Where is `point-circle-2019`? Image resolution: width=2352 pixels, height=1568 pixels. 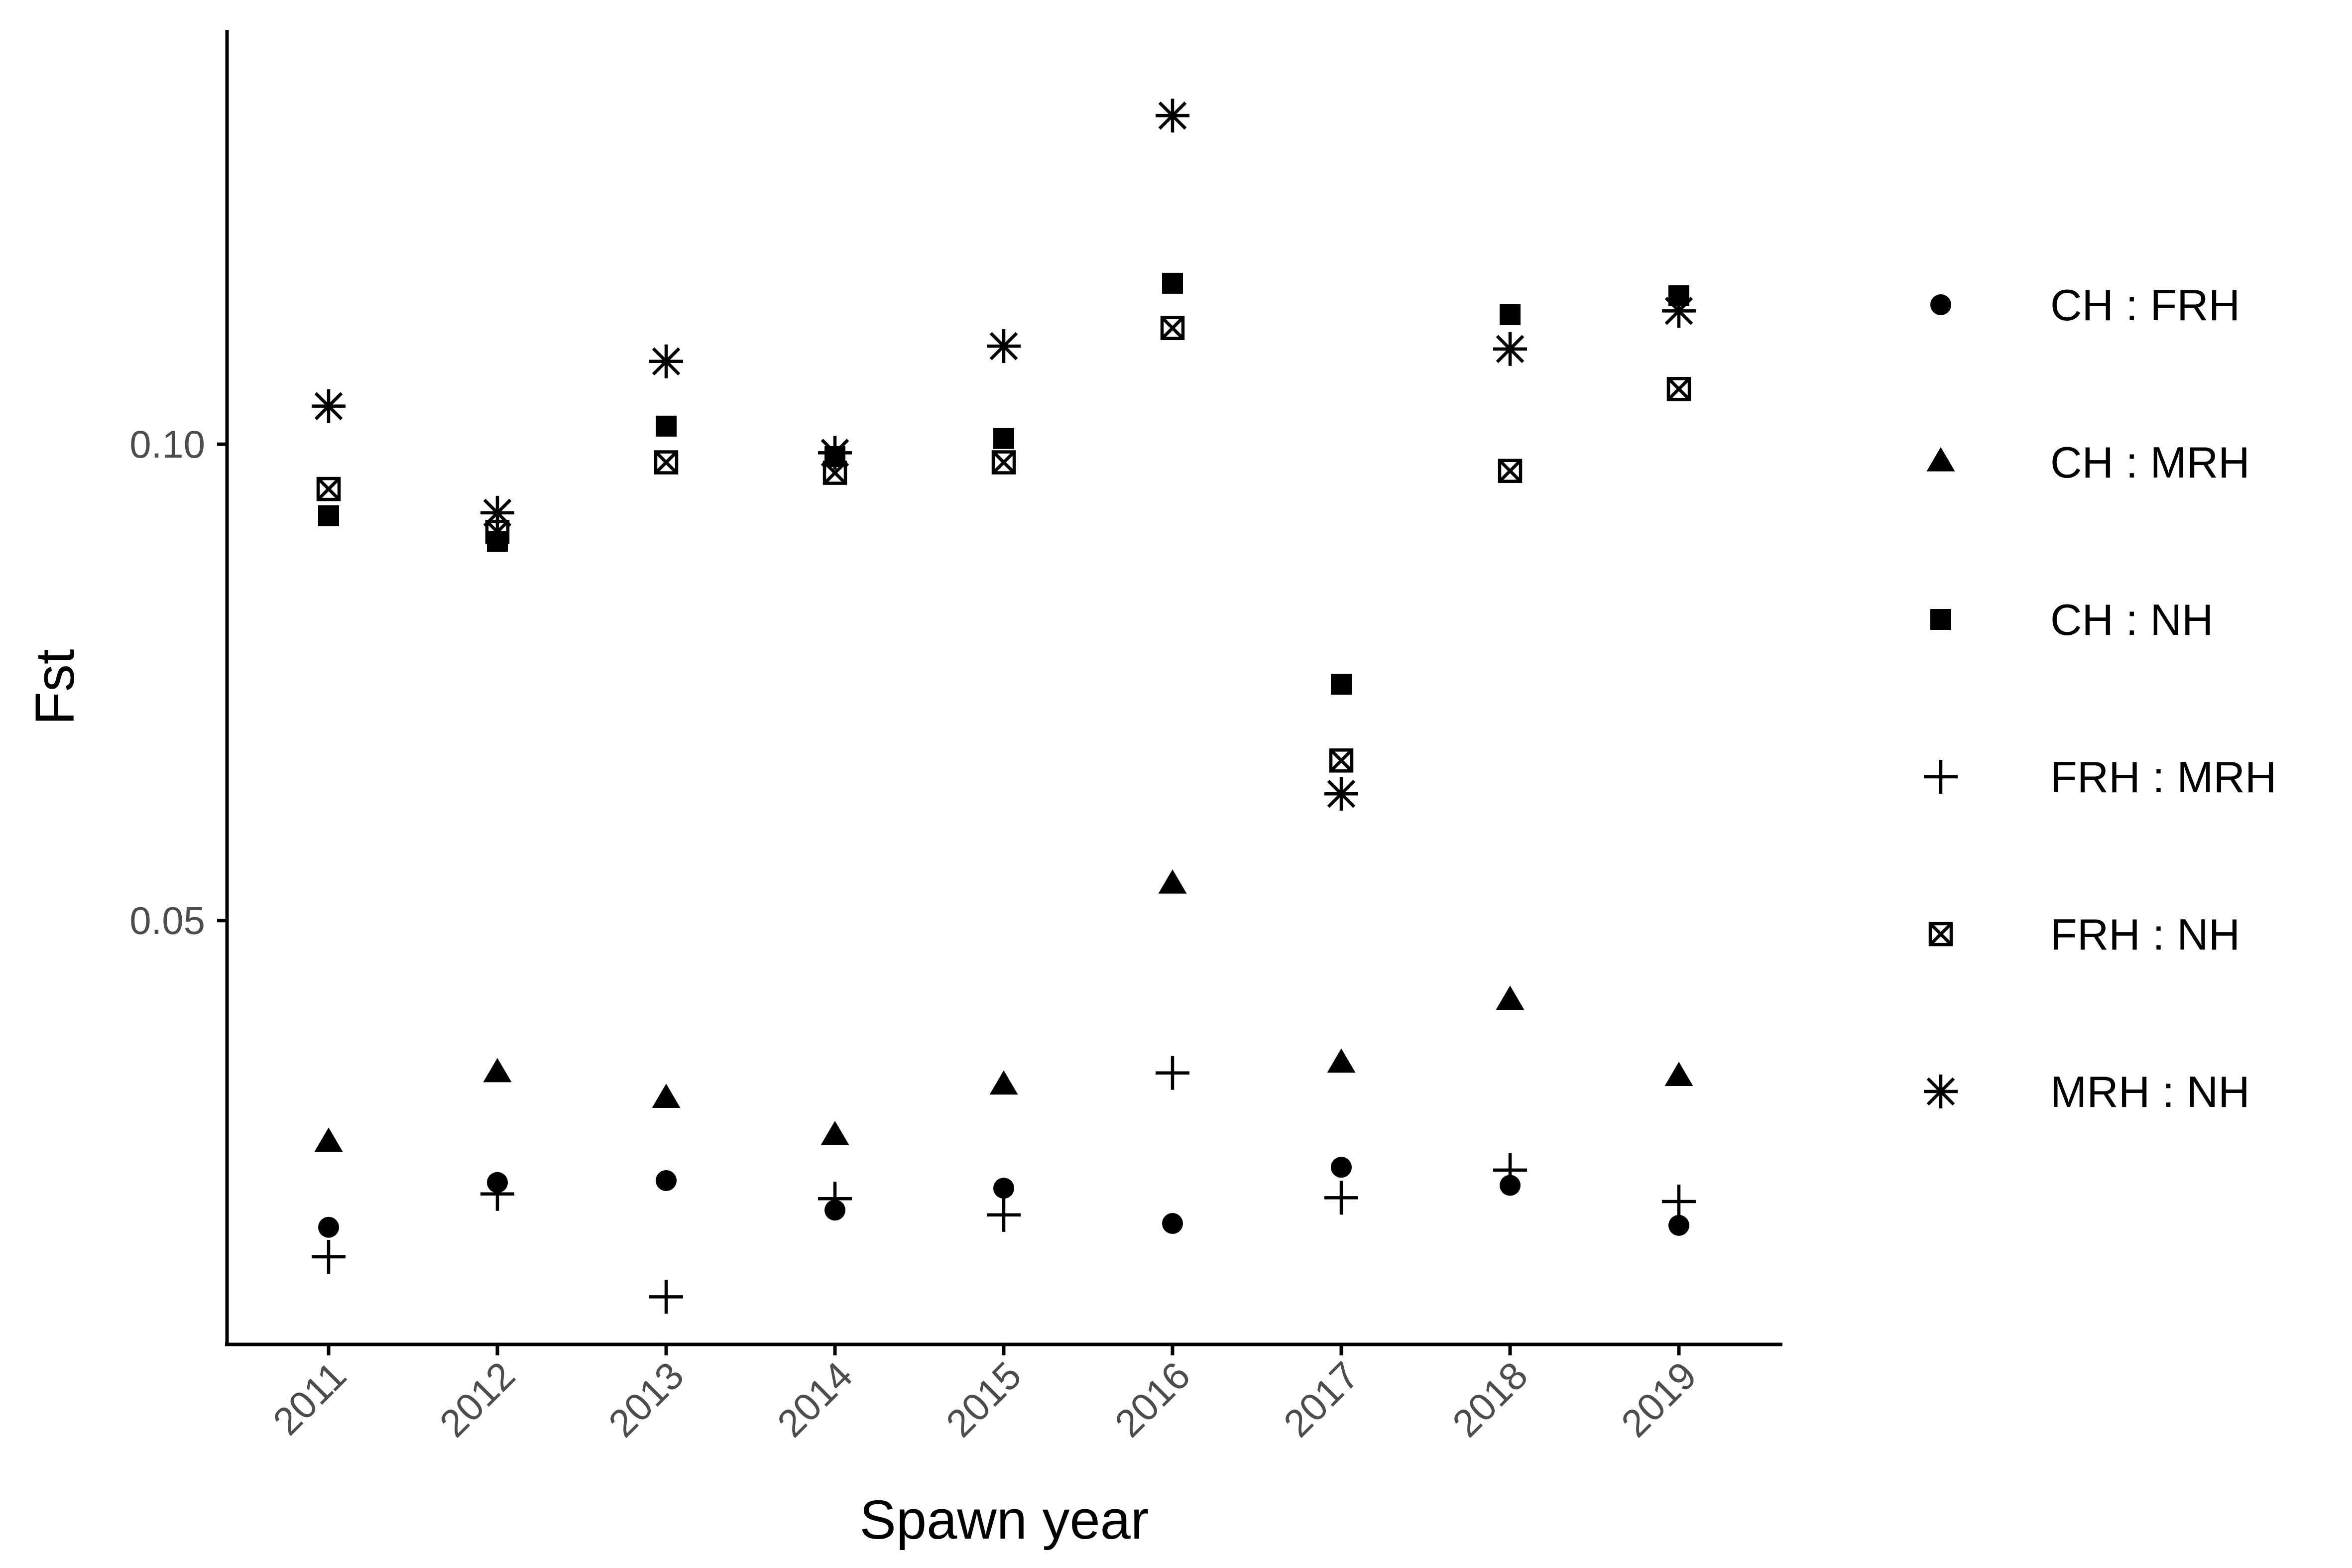 point-circle-2019 is located at coordinates (1678, 1225).